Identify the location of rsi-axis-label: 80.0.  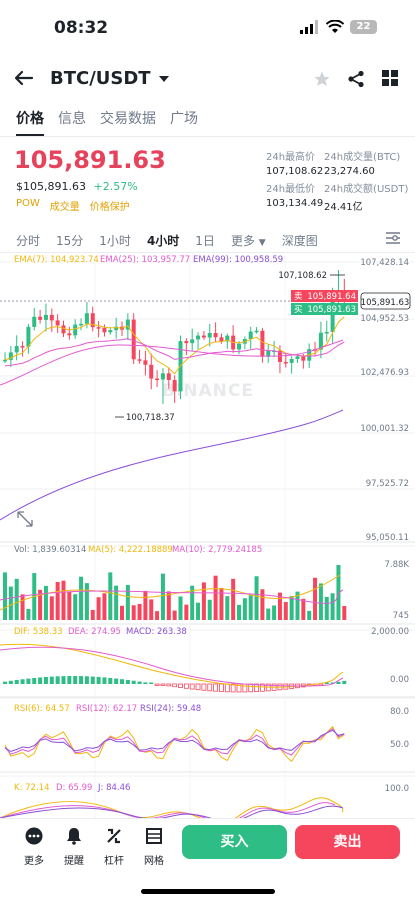
(399, 712).